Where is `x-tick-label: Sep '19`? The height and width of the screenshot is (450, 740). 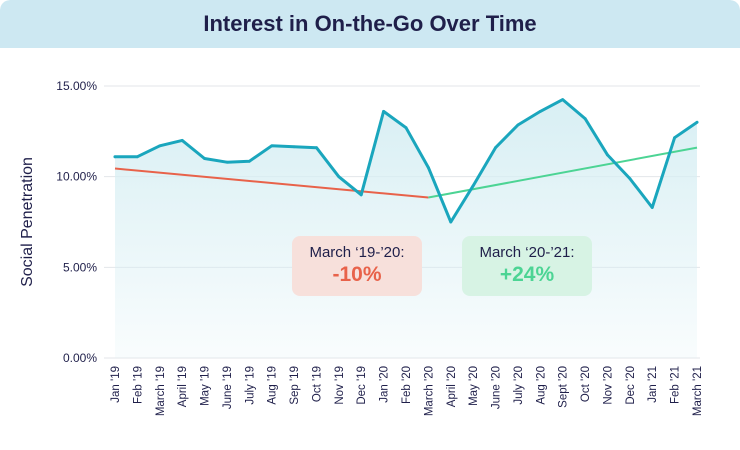 x-tick-label: Sep '19 is located at coordinates (295, 385).